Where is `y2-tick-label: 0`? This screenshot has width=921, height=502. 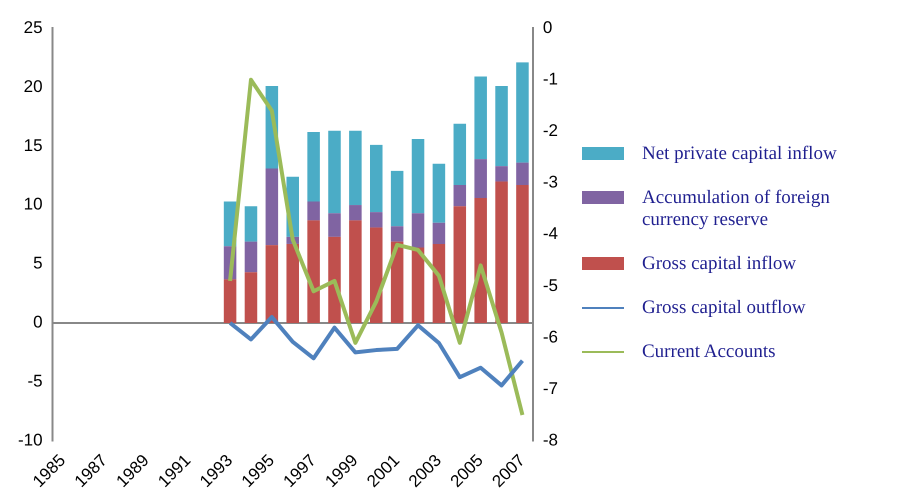 y2-tick-label: 0 is located at coordinates (547, 27).